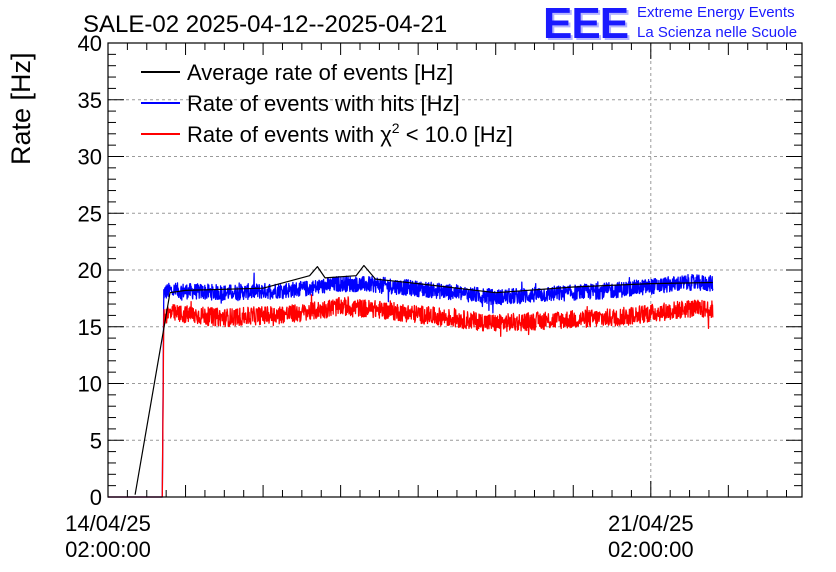 Image resolution: width=836 pixels, height=572 pixels. What do you see at coordinates (90, 213) in the screenshot?
I see `y-tick-label: 25` at bounding box center [90, 213].